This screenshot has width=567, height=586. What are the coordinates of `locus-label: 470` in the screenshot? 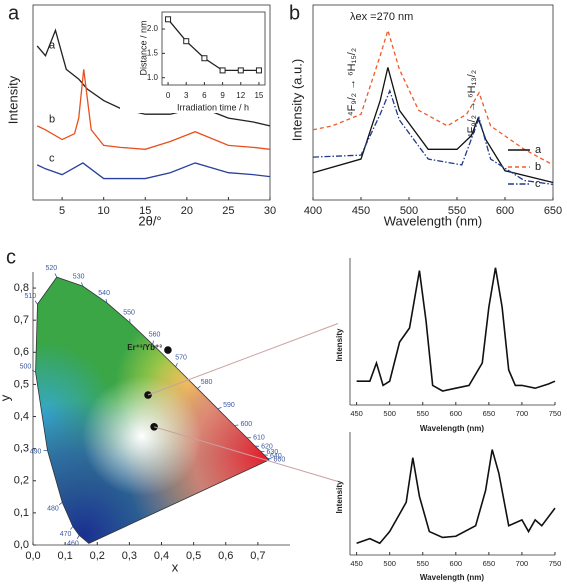 It's located at (66, 534).